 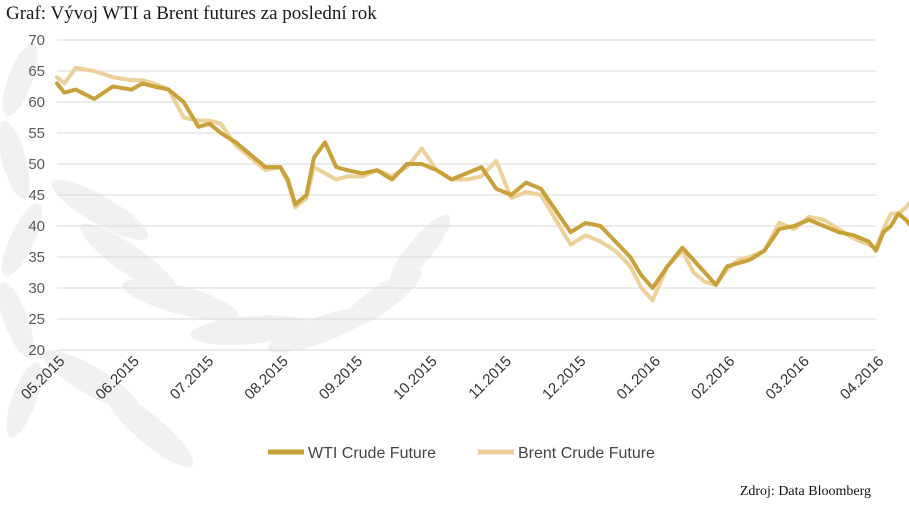 What do you see at coordinates (713, 378) in the screenshot?
I see `x-tick-label: 02.2016` at bounding box center [713, 378].